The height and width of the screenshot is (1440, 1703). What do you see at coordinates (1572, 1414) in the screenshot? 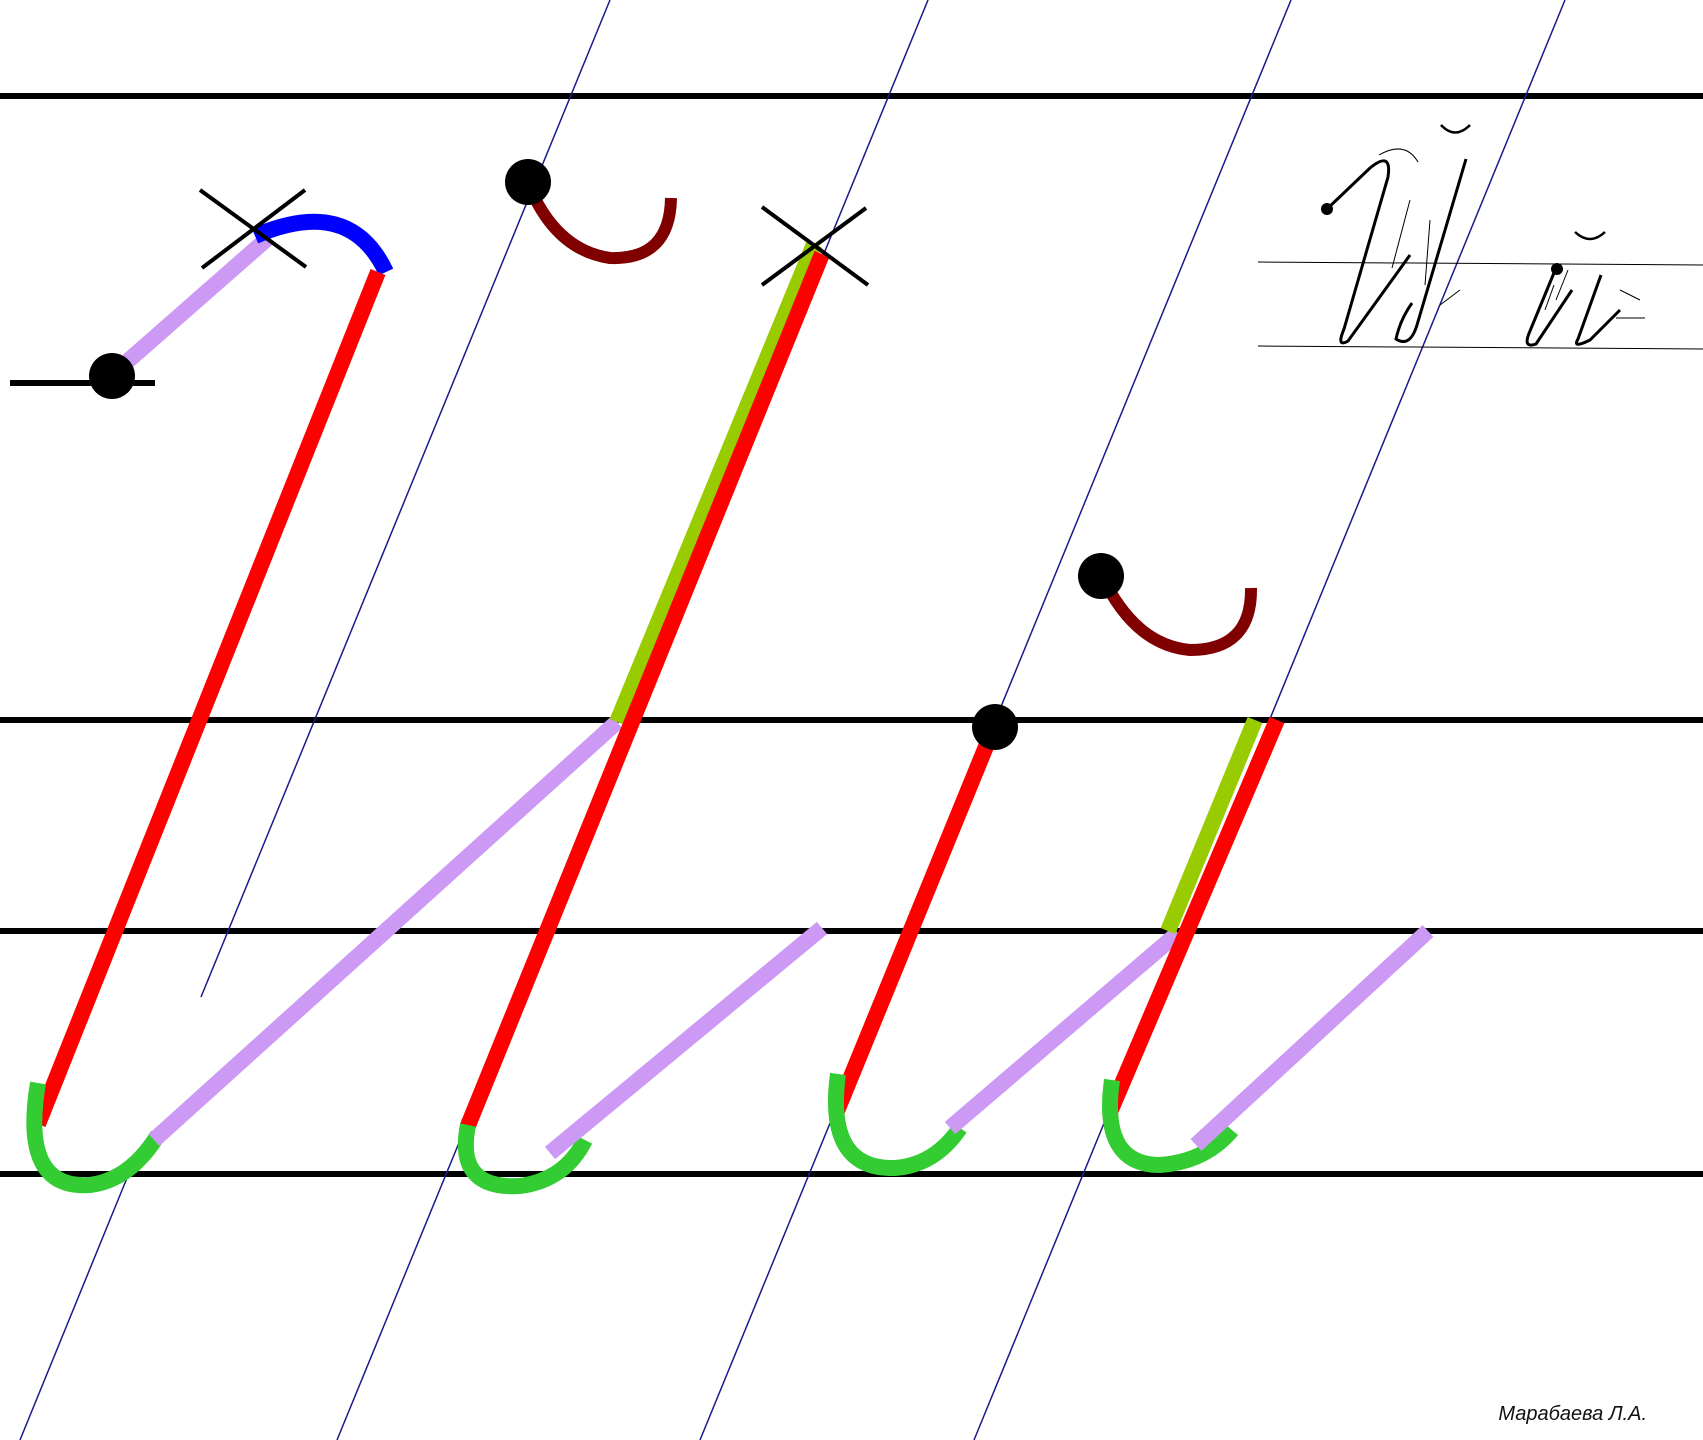
I see `author-credit: Марабаева Л.А.` at bounding box center [1572, 1414].